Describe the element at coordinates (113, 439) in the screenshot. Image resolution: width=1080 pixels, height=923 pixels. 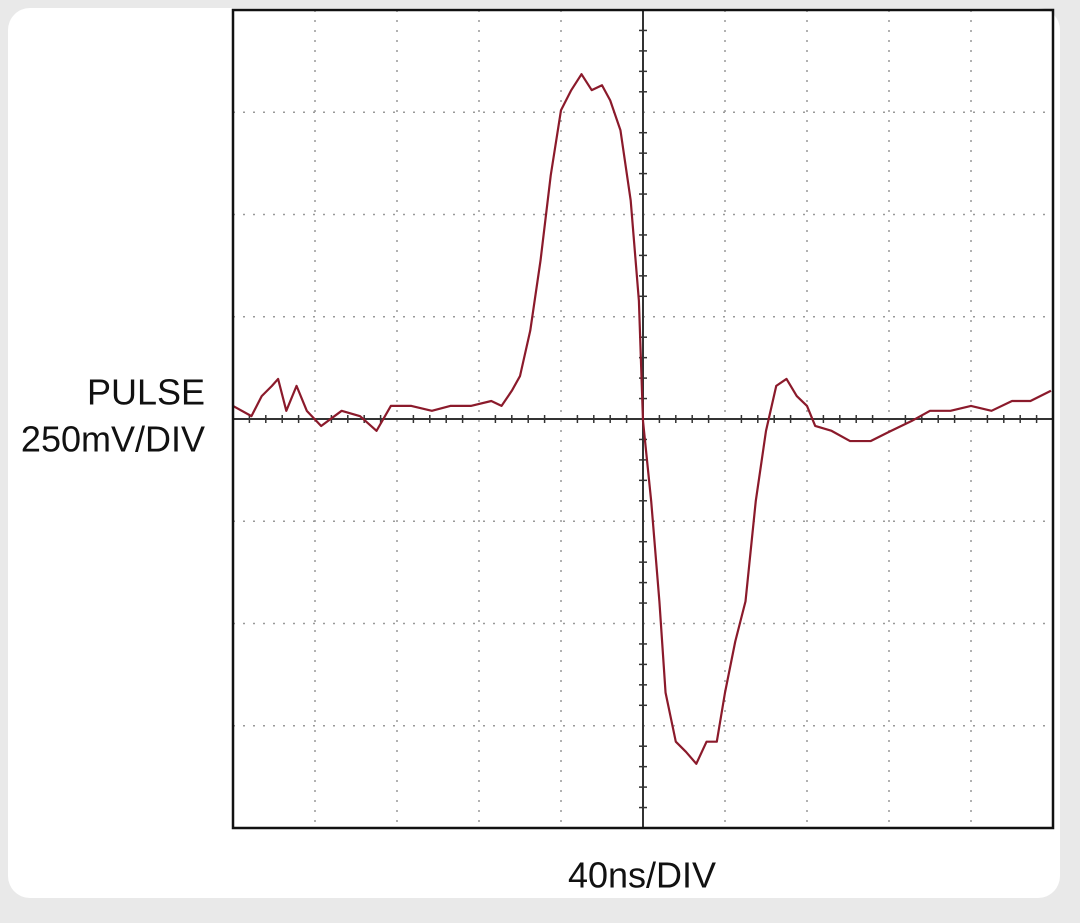
I see `y-label: 250mV/DIV` at that location.